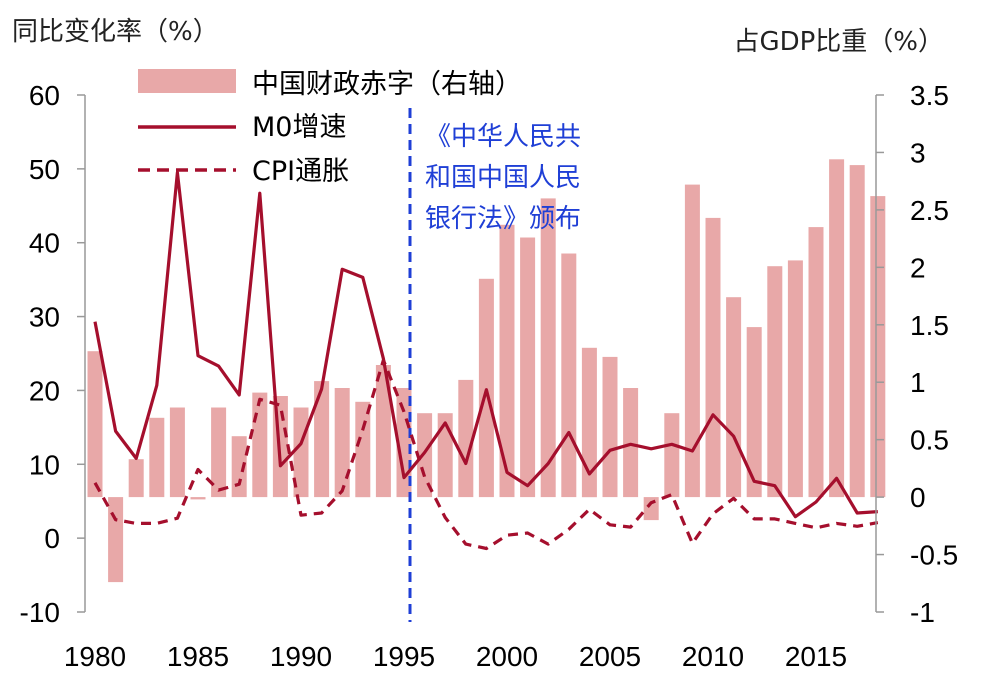  I want to click on bar-2003, so click(569, 375).